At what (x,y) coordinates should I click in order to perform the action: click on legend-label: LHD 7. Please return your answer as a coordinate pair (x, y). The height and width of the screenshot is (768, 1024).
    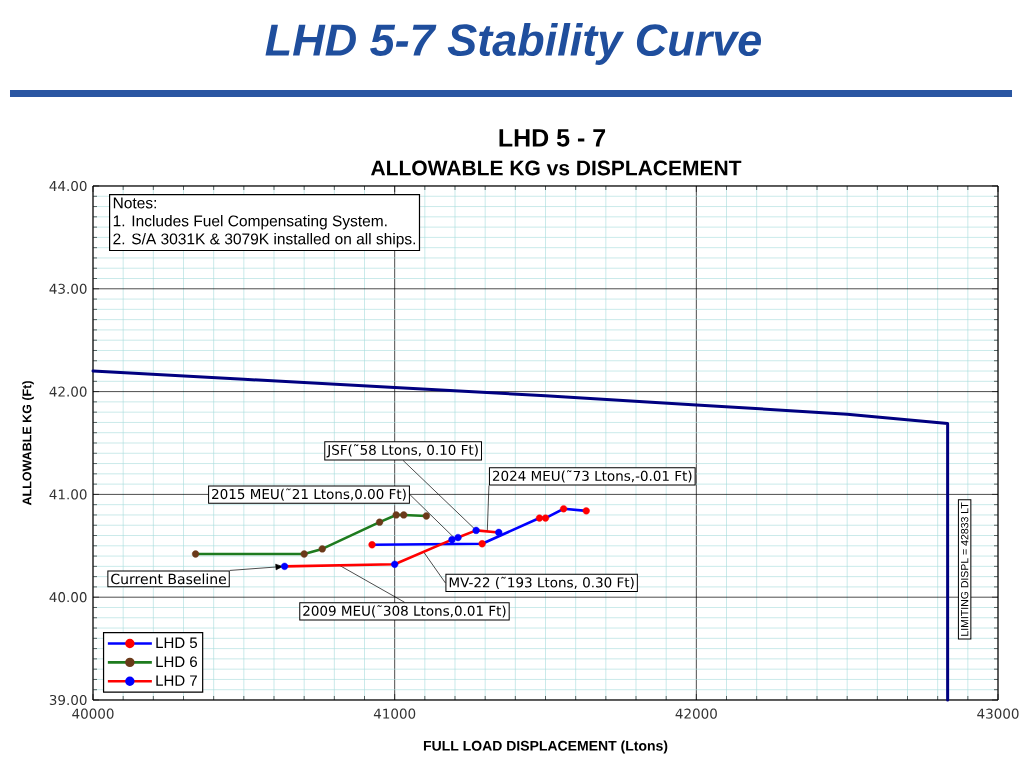
    Looking at the image, I should click on (176, 680).